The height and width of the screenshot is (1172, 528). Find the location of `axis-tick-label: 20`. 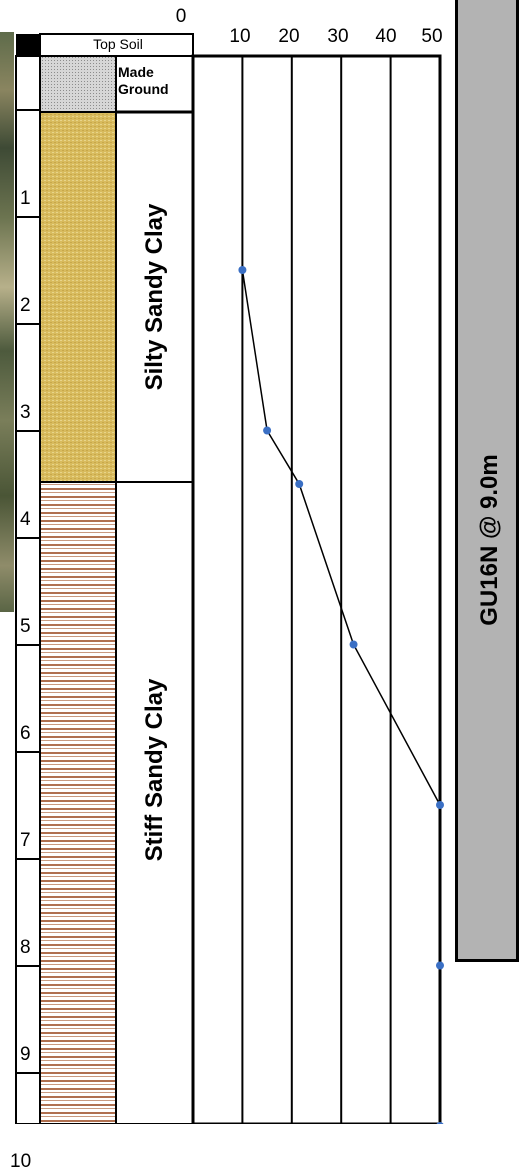

axis-tick-label: 20 is located at coordinates (289, 36).